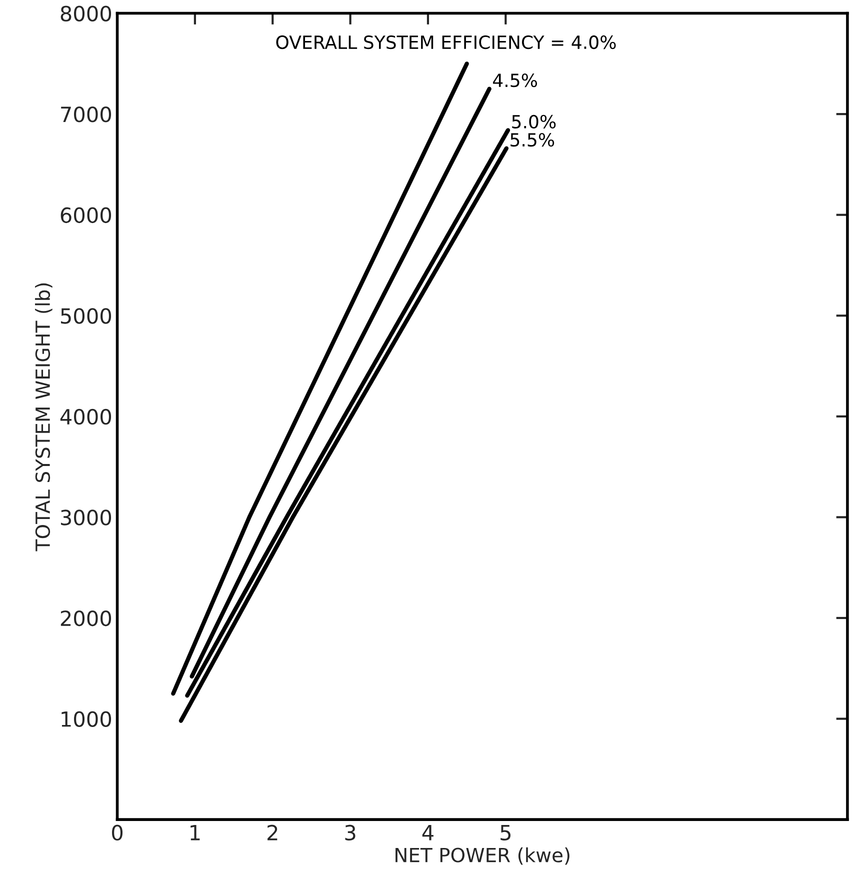 This screenshot has width=856, height=886. What do you see at coordinates (117, 832) in the screenshot?
I see `x-tick-label: 0` at bounding box center [117, 832].